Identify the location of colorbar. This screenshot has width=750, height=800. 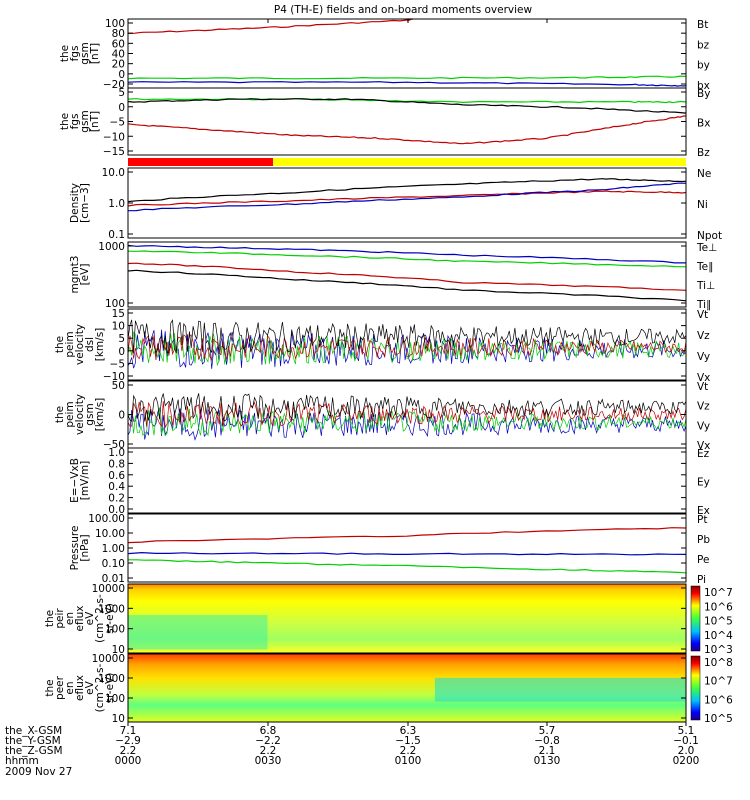
(695, 688).